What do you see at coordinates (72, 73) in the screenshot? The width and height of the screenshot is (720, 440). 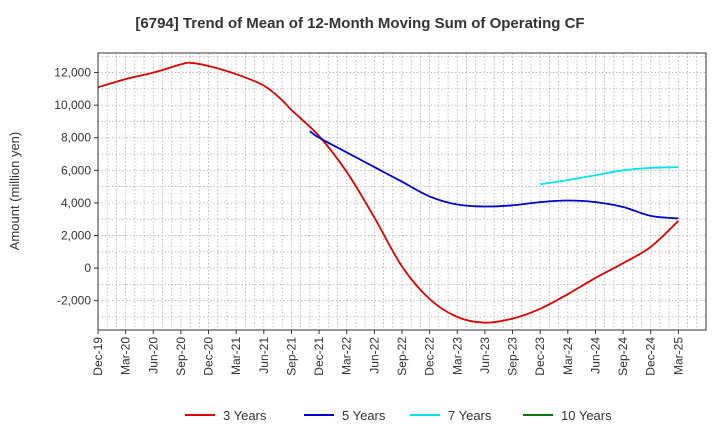 I see `y-tick-label: 12,000` at bounding box center [72, 73].